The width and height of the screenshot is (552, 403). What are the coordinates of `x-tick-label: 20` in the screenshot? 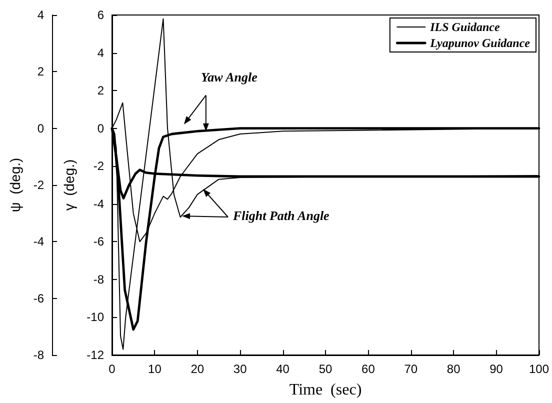 It's located at (197, 369).